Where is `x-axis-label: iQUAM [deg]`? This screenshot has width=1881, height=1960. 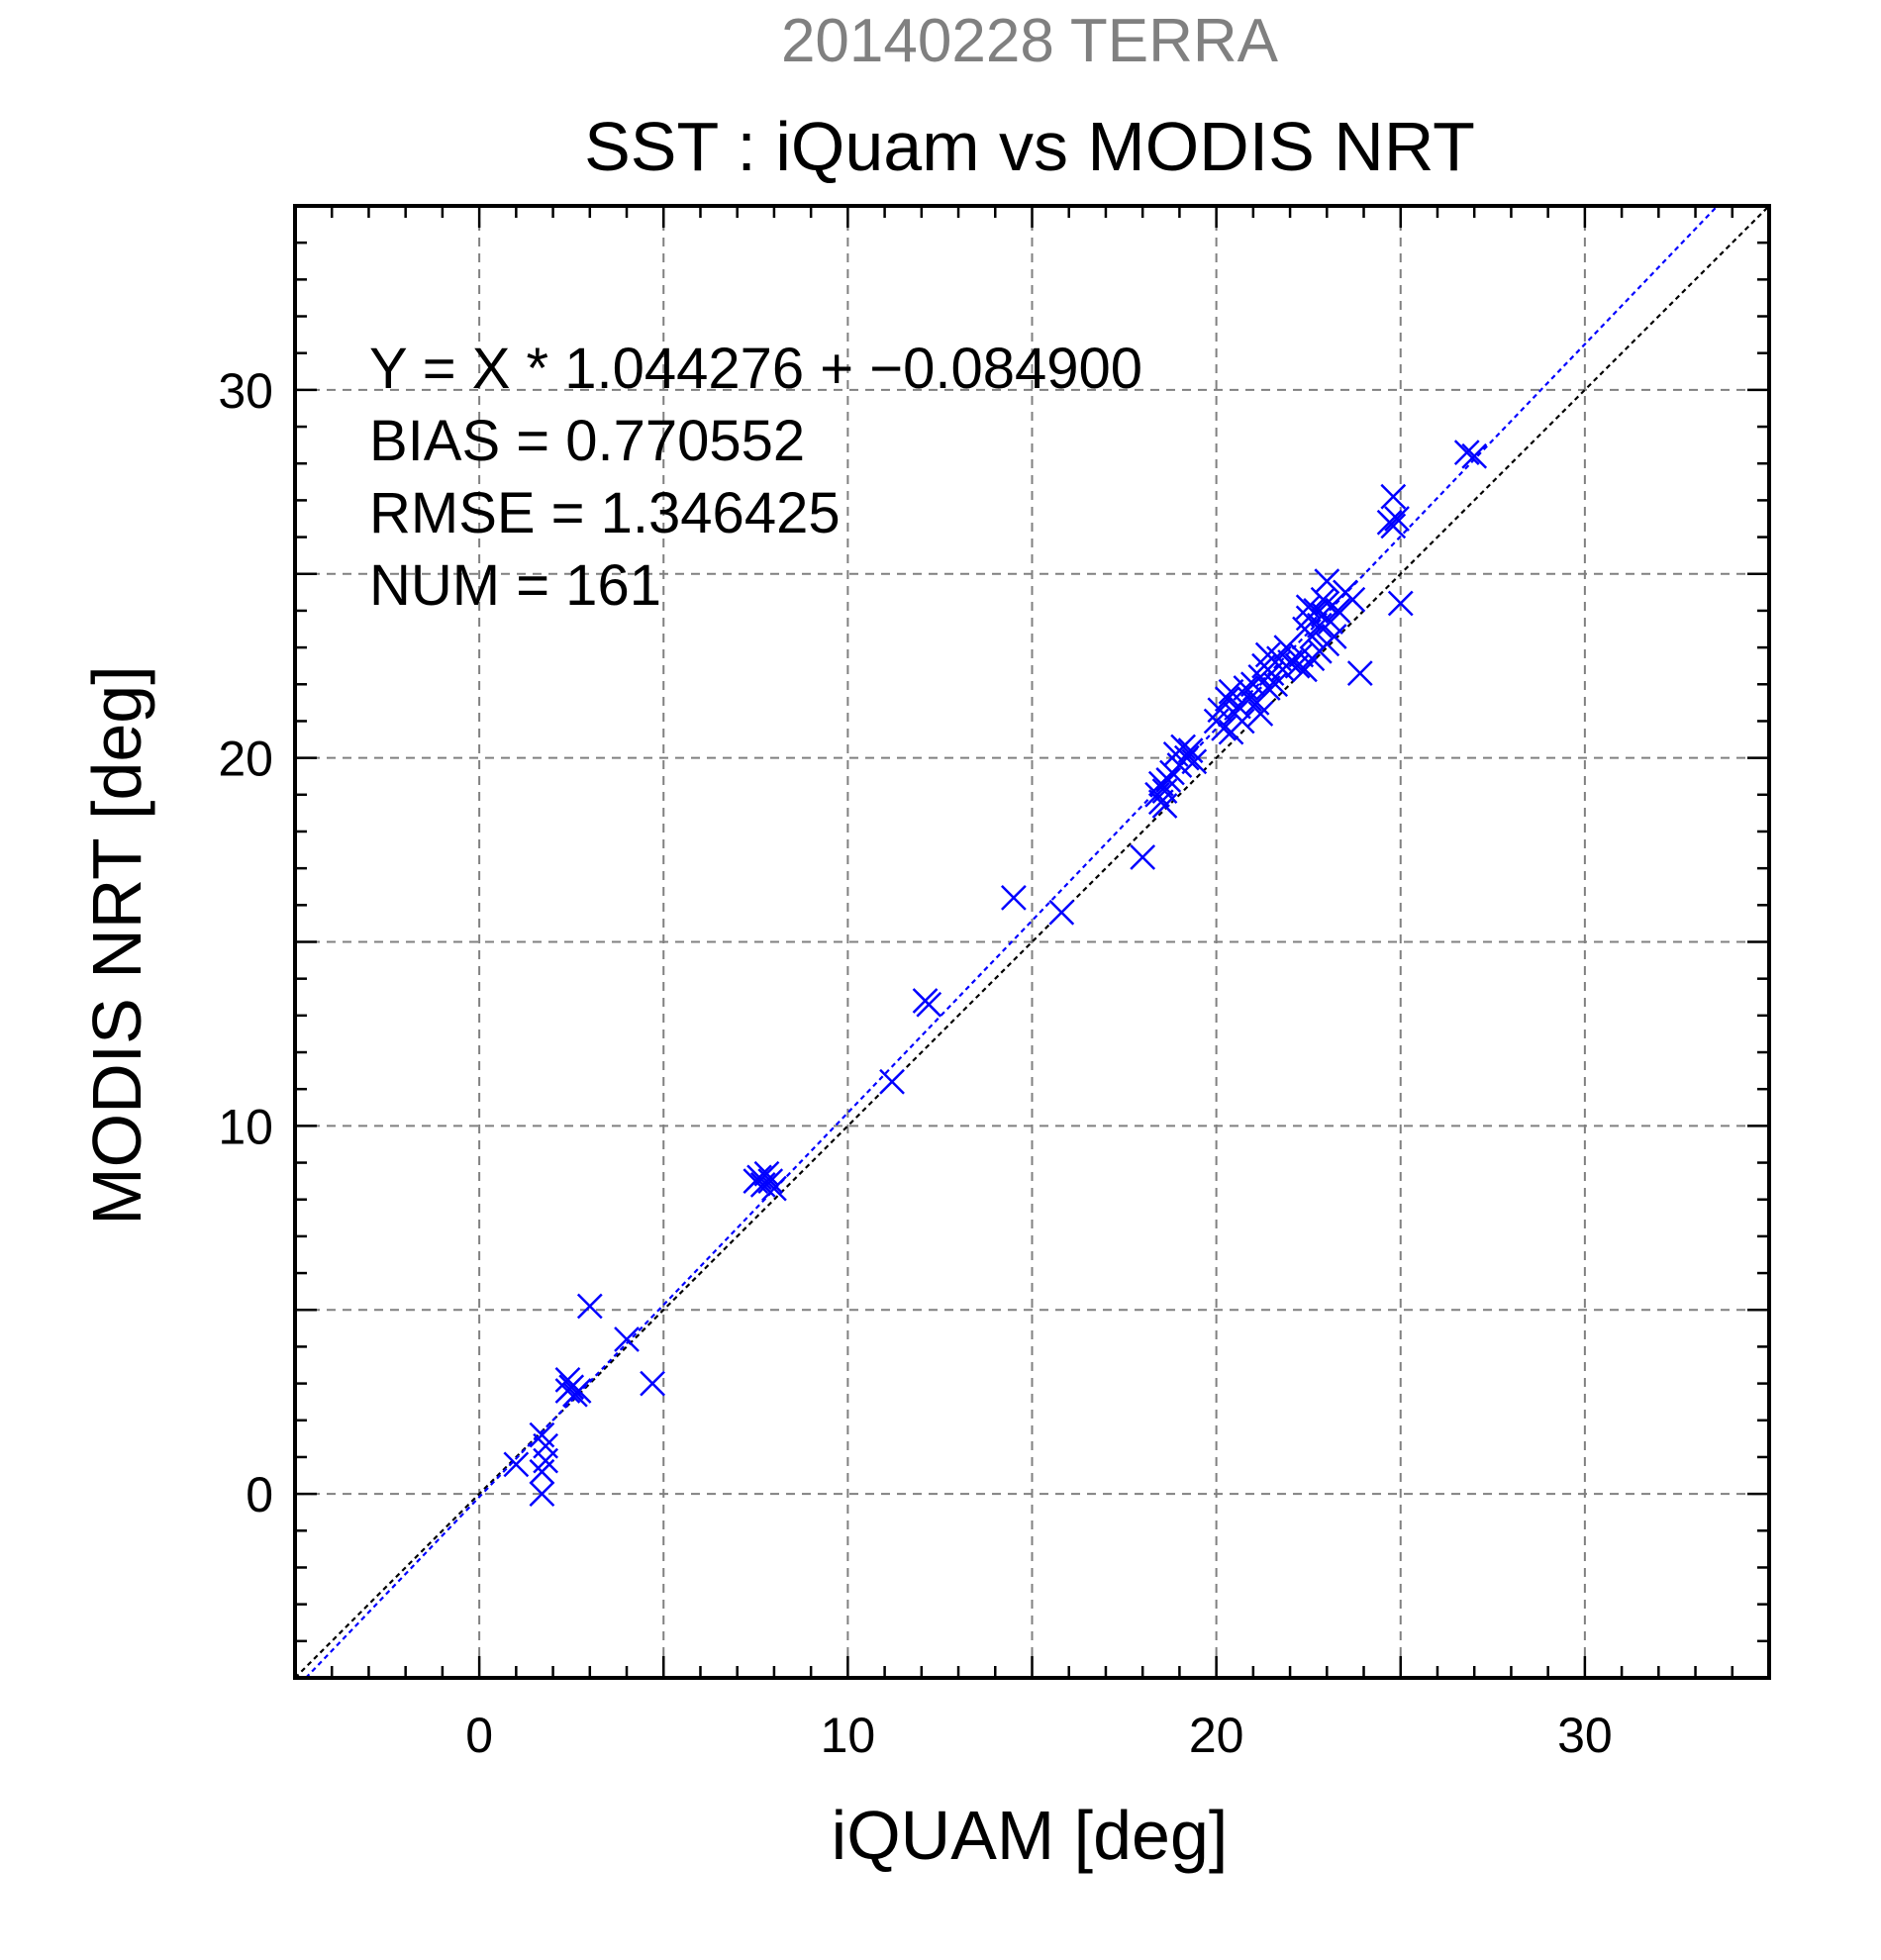 x-axis-label: iQUAM [deg] is located at coordinates (1030, 1835).